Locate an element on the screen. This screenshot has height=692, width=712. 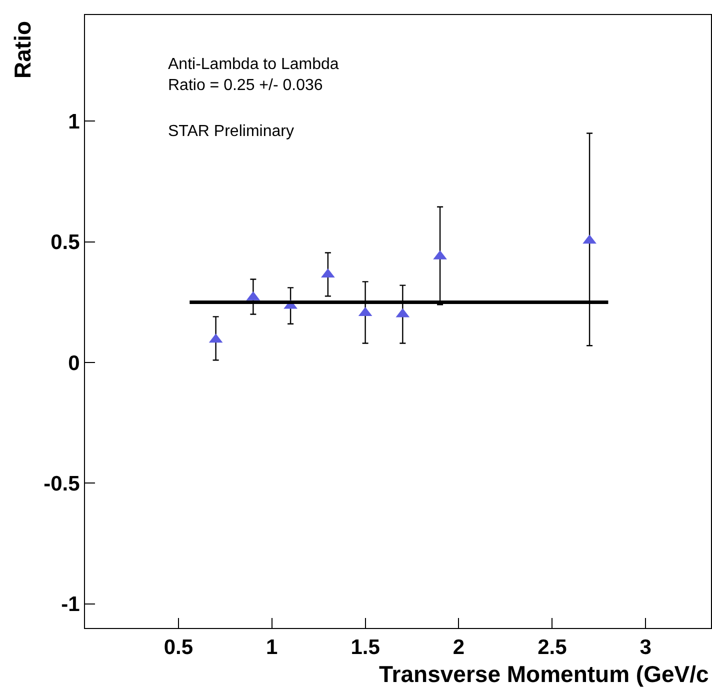
x-tick-label: 2.5 is located at coordinates (553, 648).